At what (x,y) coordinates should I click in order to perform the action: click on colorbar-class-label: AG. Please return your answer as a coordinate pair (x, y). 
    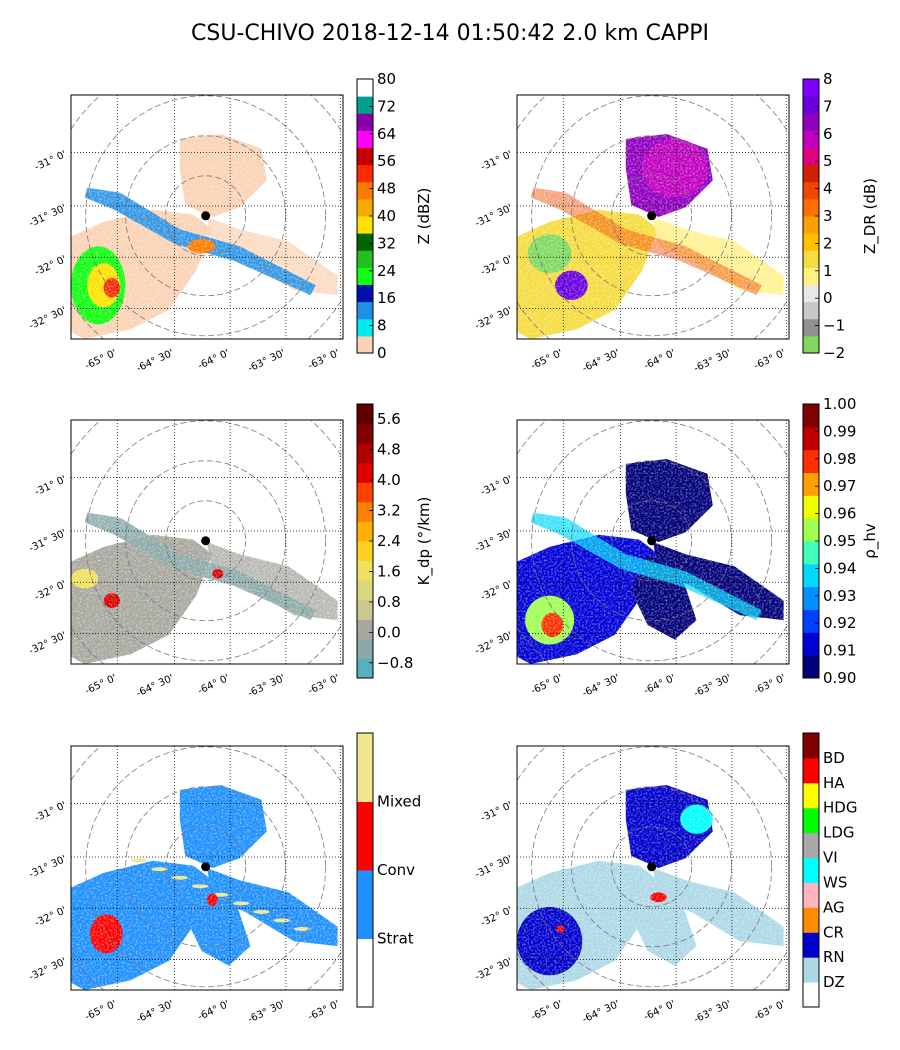
    Looking at the image, I should click on (834, 907).